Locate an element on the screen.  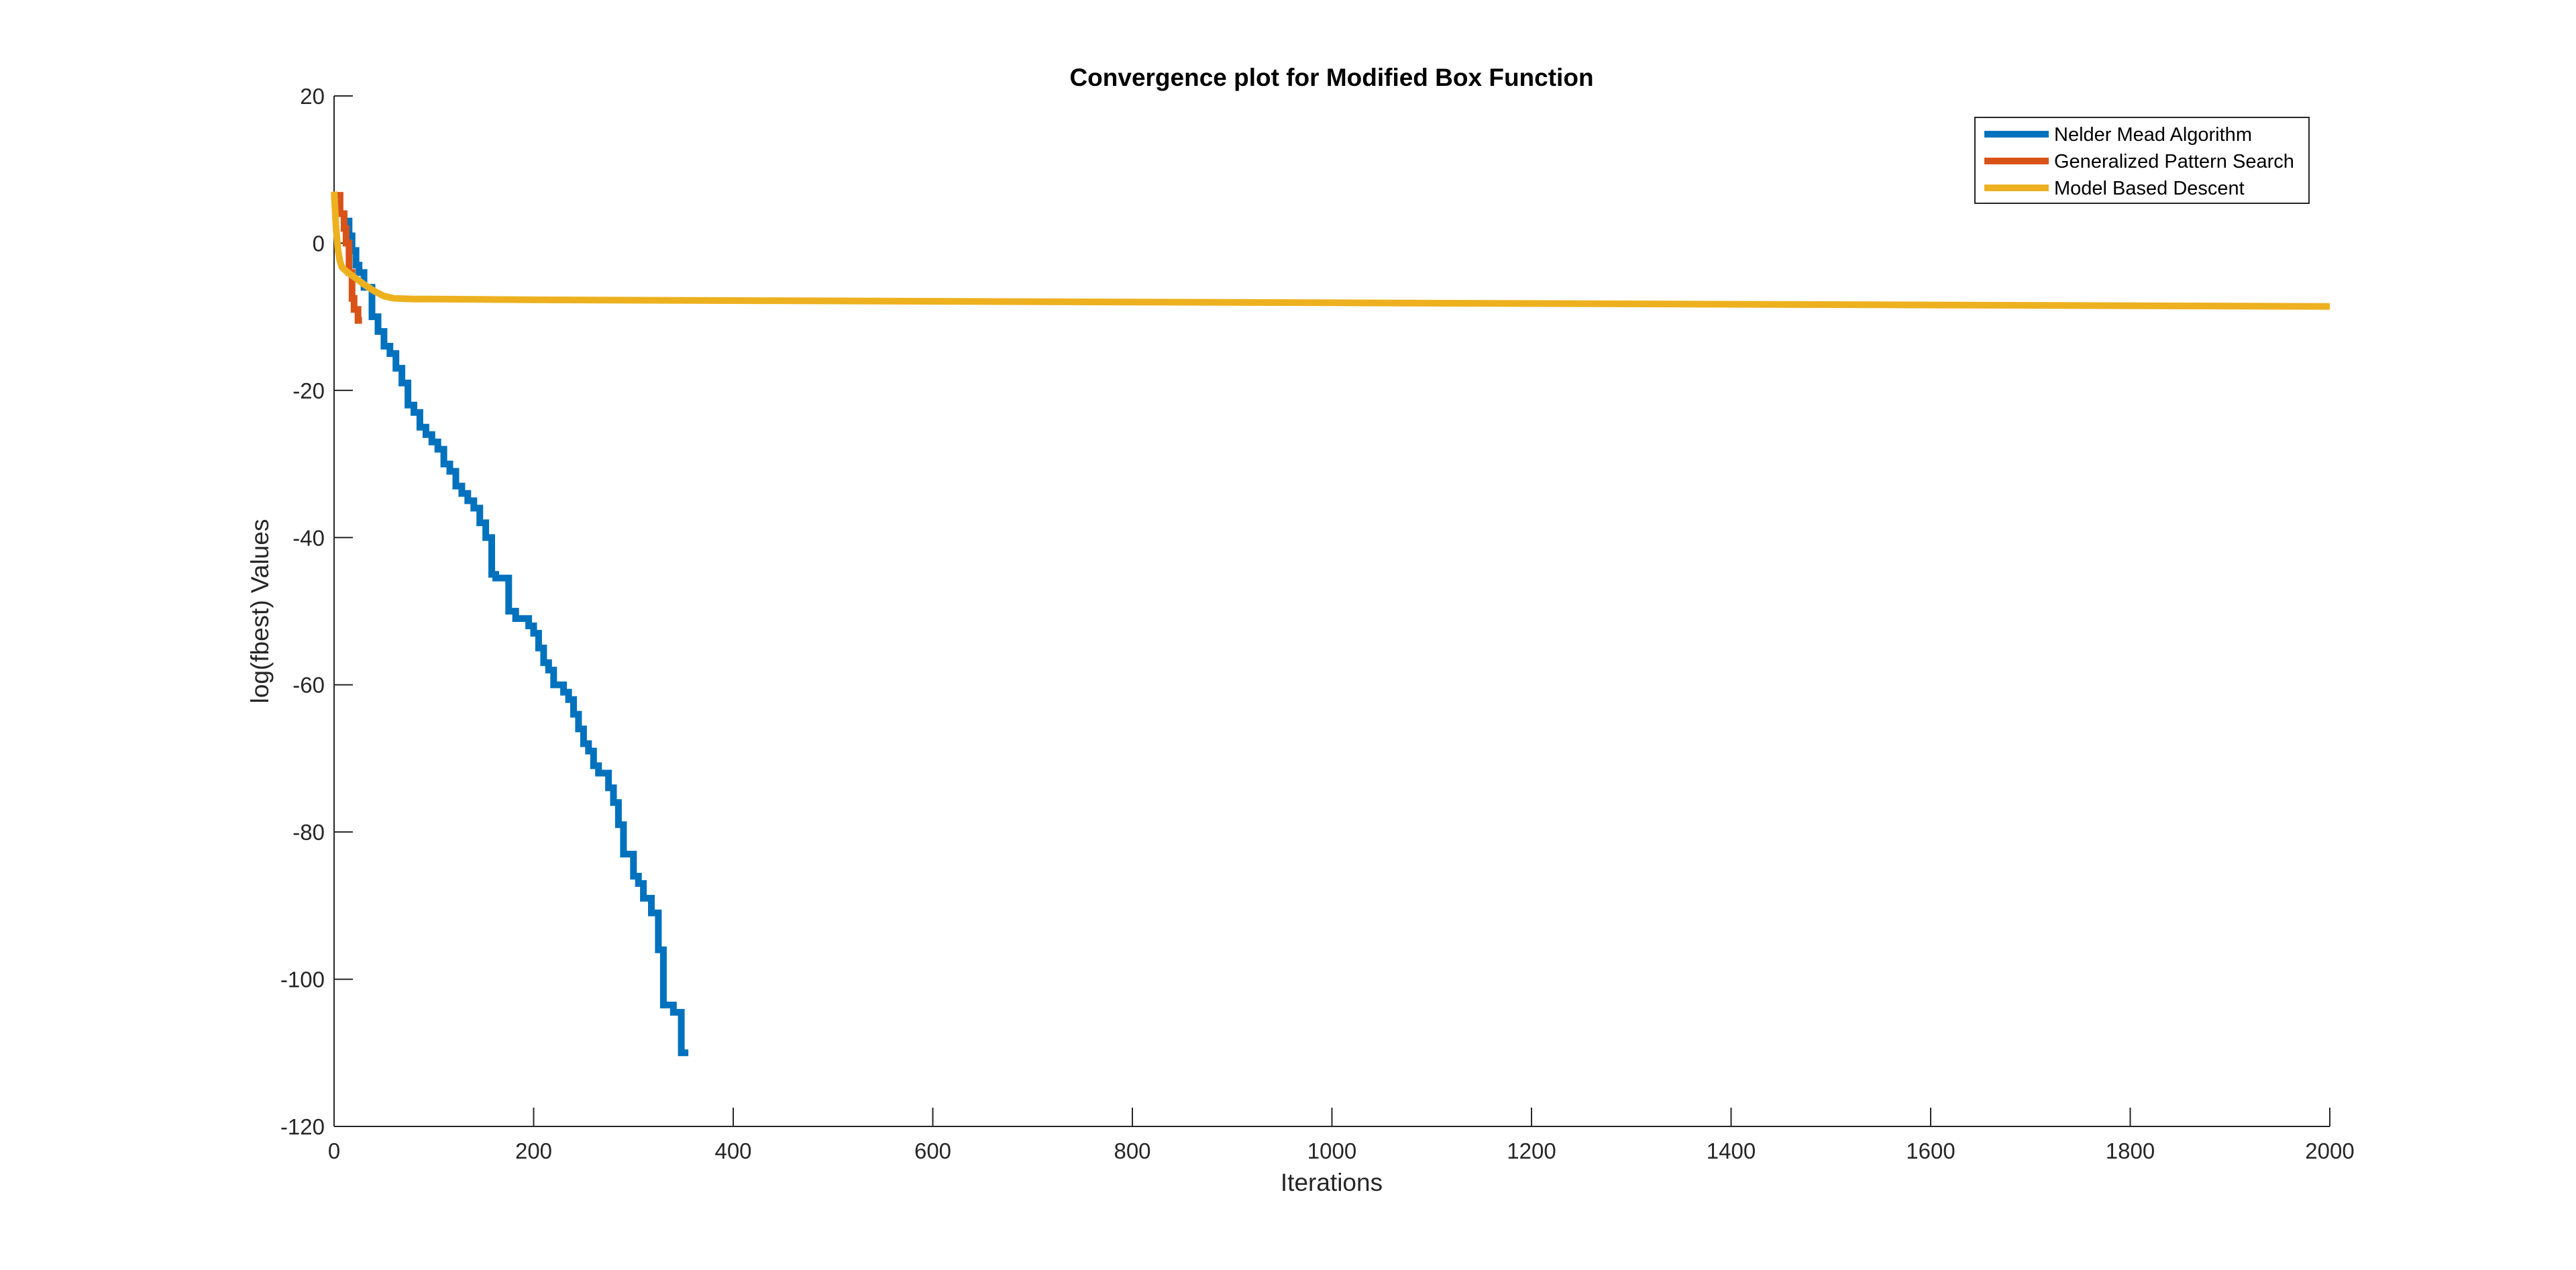
x-tick-label: 2000 is located at coordinates (2329, 1151).